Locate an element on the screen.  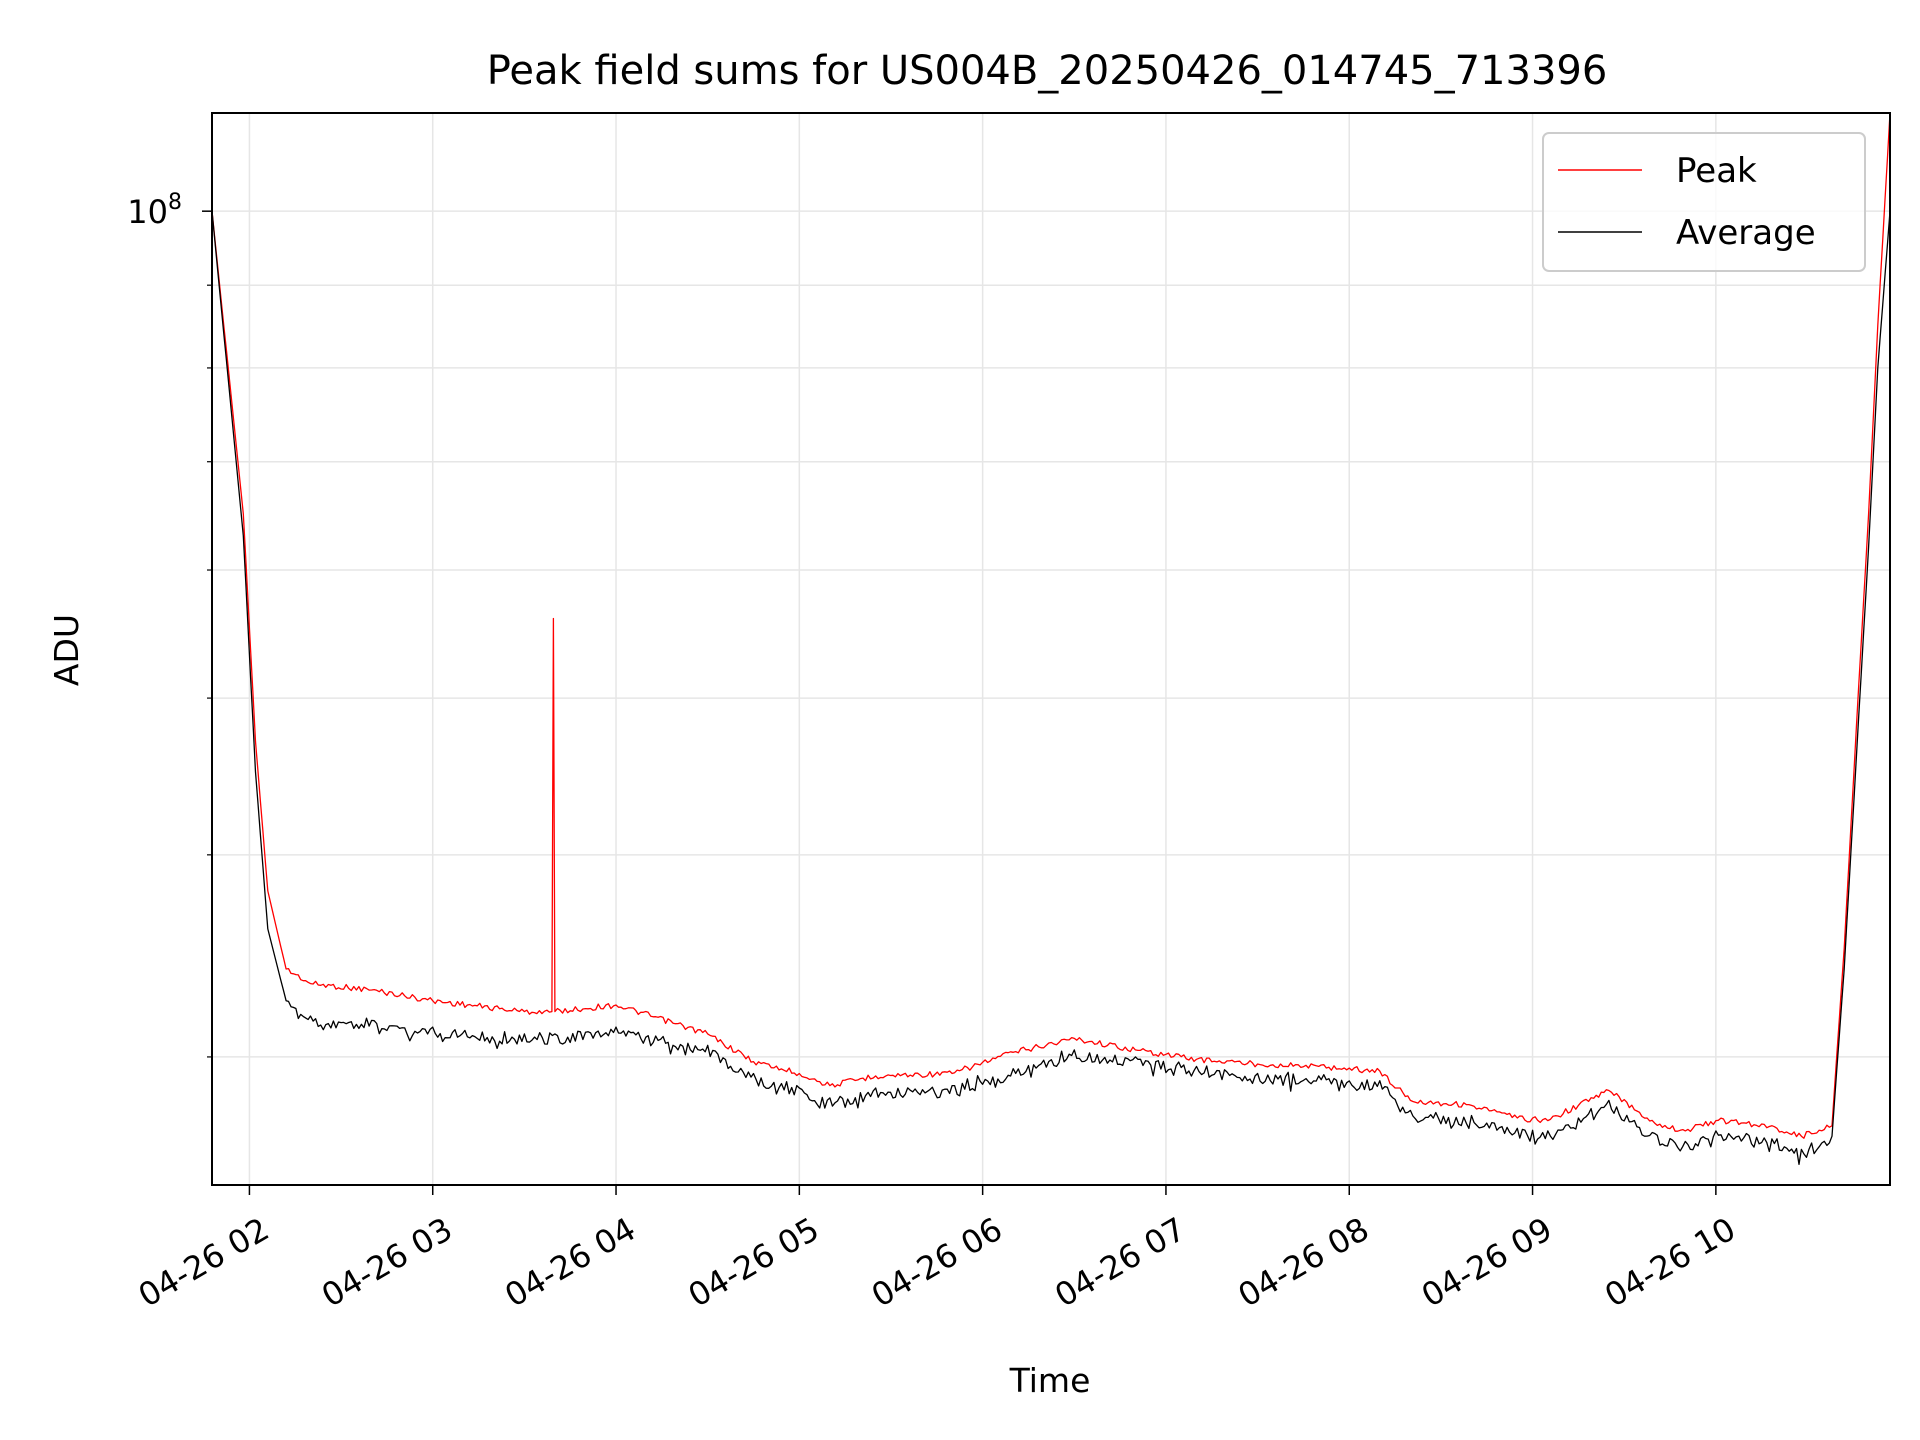
y-axis: 108 is located at coordinates (169, 624).